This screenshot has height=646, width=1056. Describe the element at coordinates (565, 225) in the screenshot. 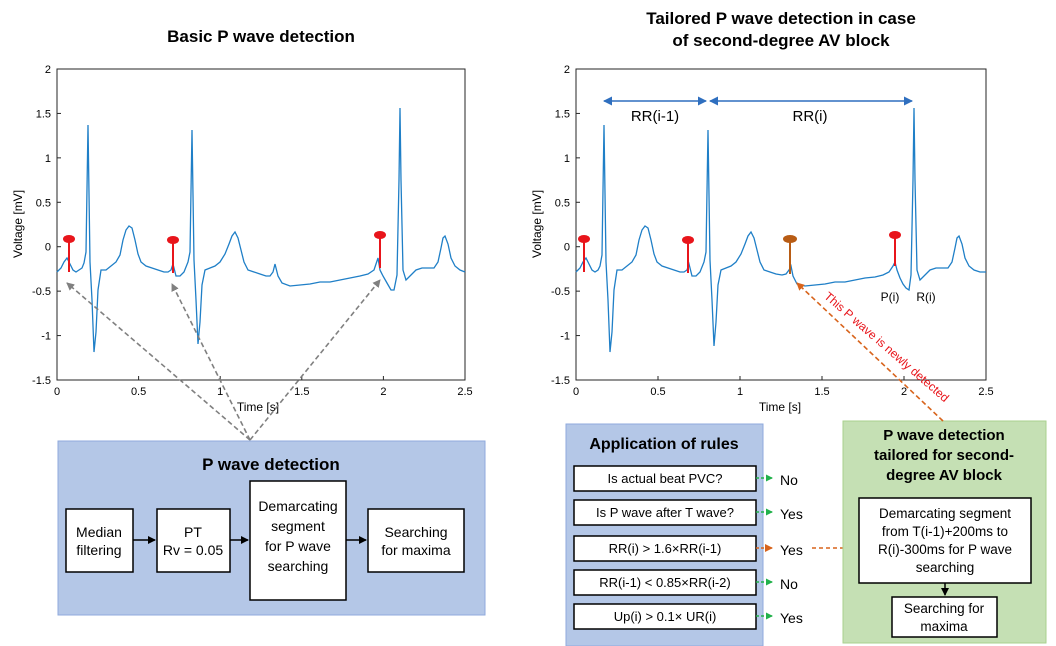

I see `right-y-ticks: 2 1.5 1 0.5 0 -0.5 -1 -1.5` at that location.